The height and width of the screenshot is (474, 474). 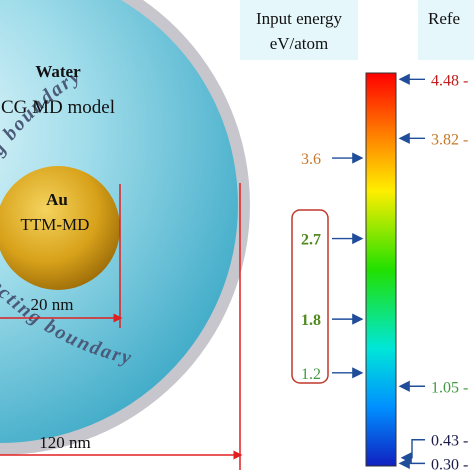 I want to click on energy-color-scale, so click(x=381, y=269).